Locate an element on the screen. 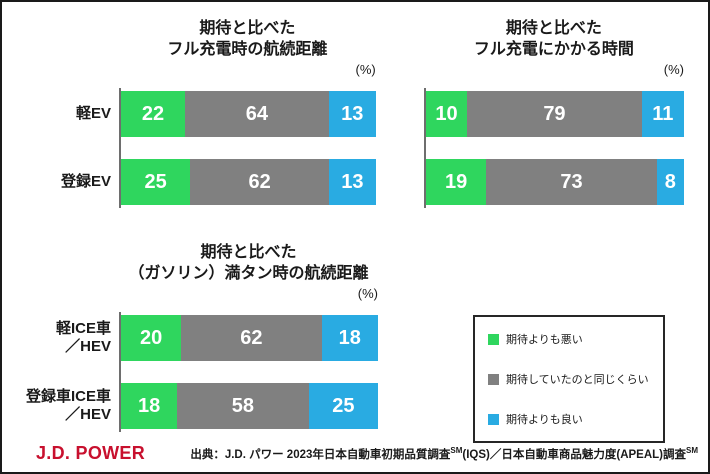 The width and height of the screenshot is (710, 474). bar-segment-same-as-expected: 64 is located at coordinates (257, 114).